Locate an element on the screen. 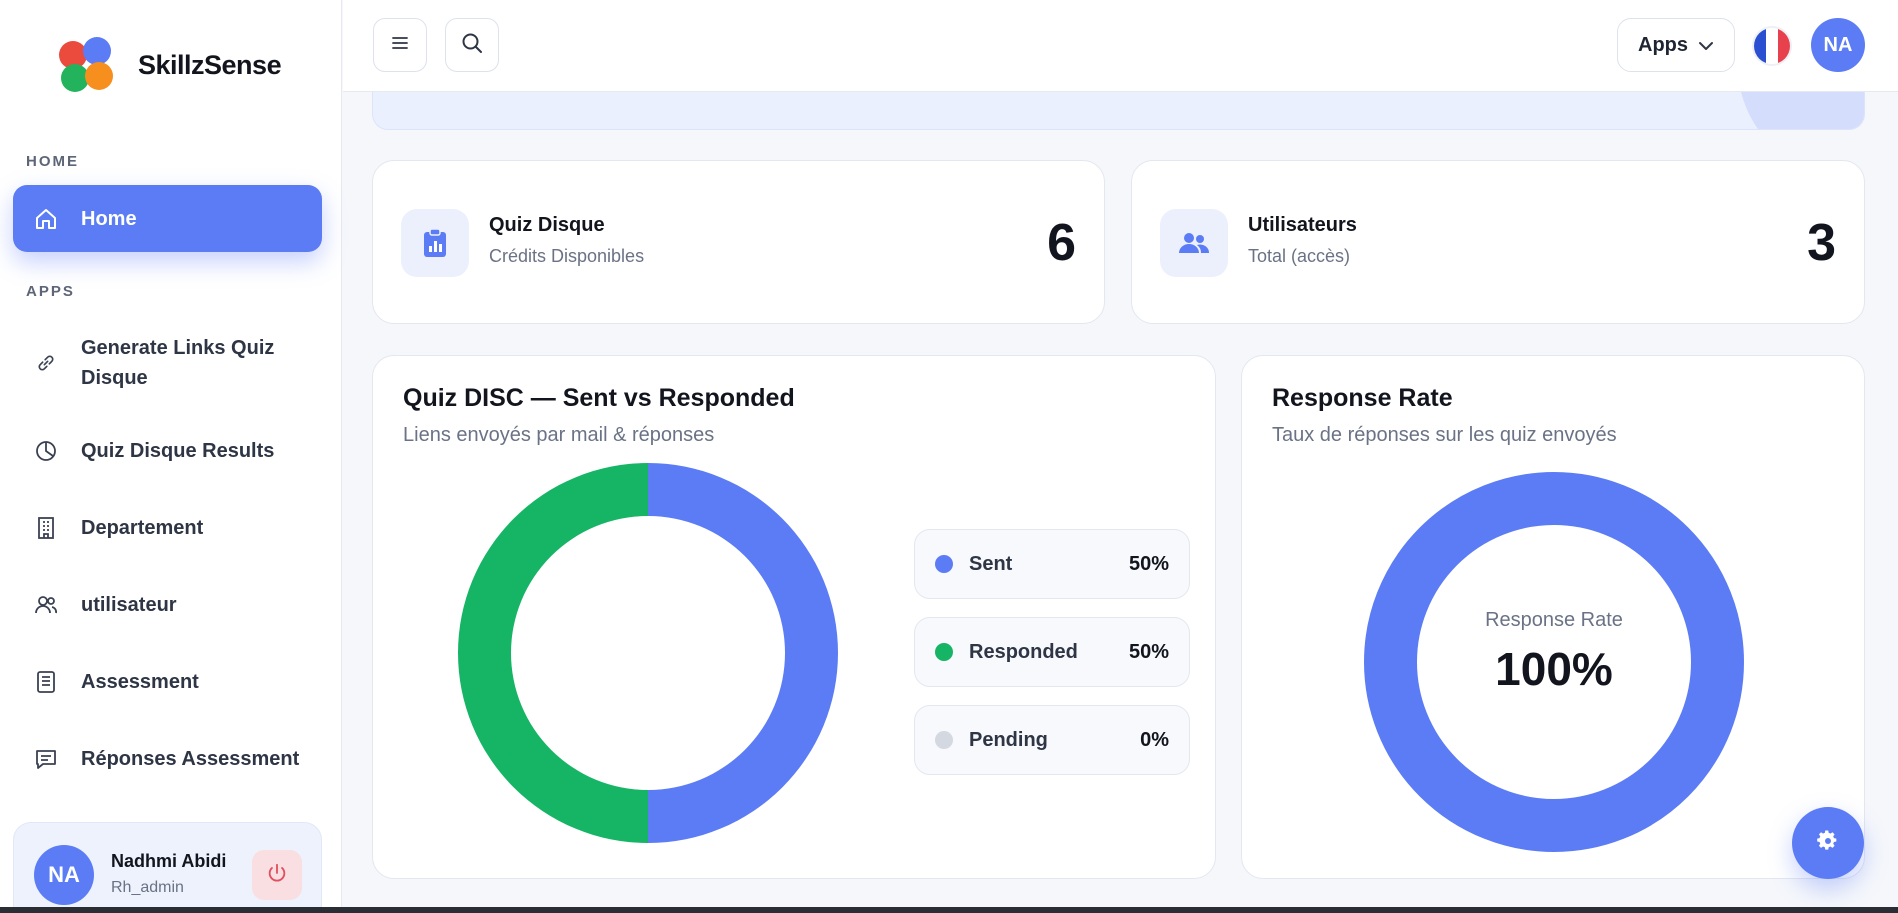  legend-label: Sent is located at coordinates (991, 563).